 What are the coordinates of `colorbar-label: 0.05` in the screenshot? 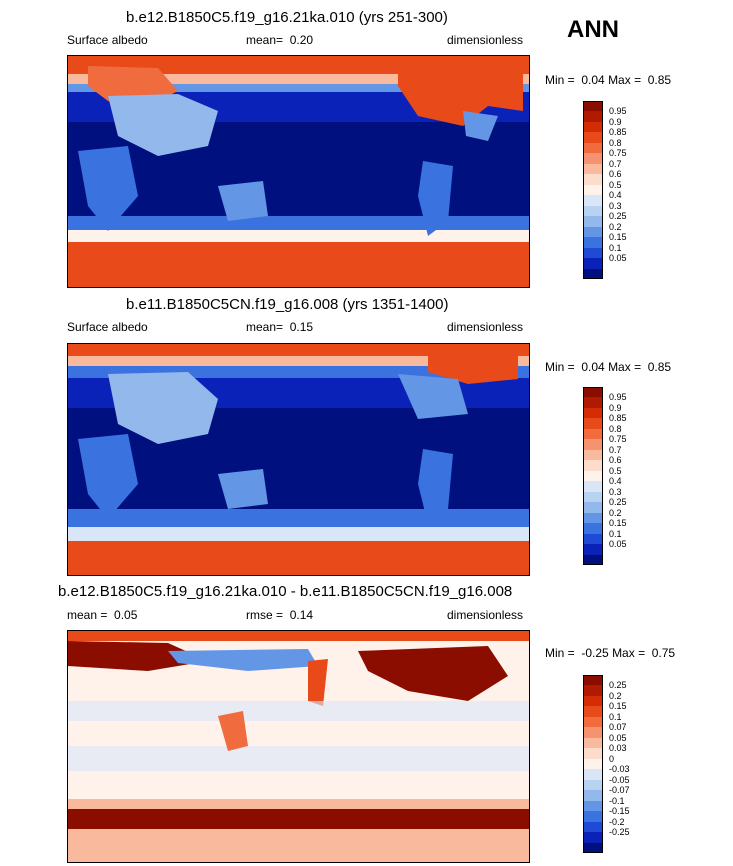 It's located at (618, 737).